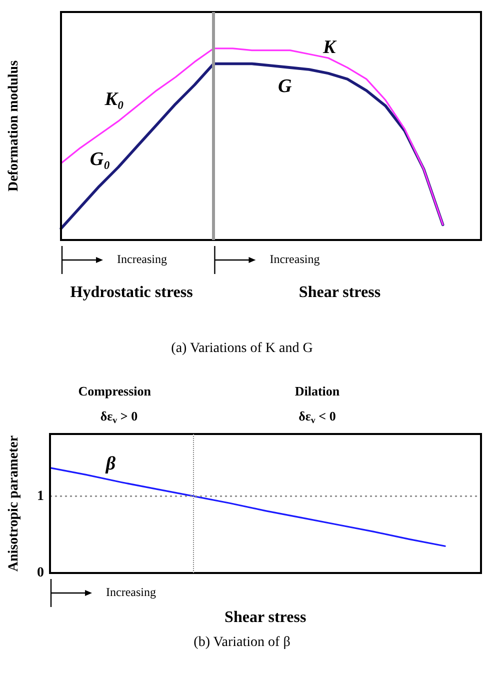 This screenshot has width=484, height=684. What do you see at coordinates (40, 496) in the screenshot?
I see `y-tick-label: 1` at bounding box center [40, 496].